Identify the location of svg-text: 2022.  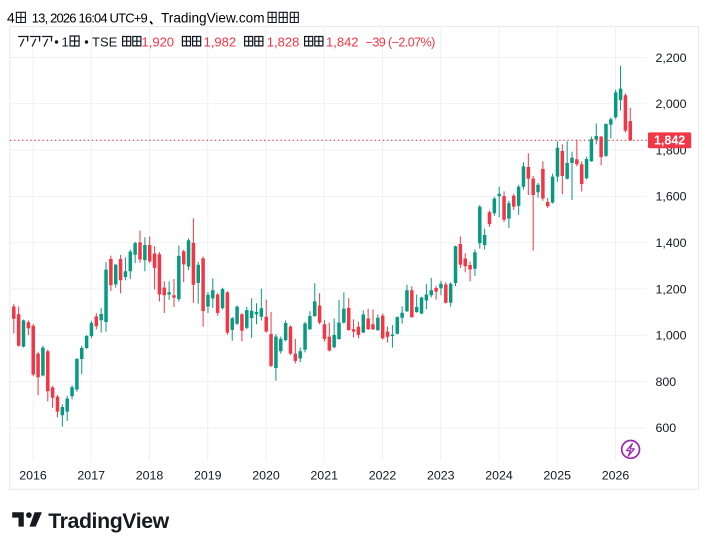
(383, 476).